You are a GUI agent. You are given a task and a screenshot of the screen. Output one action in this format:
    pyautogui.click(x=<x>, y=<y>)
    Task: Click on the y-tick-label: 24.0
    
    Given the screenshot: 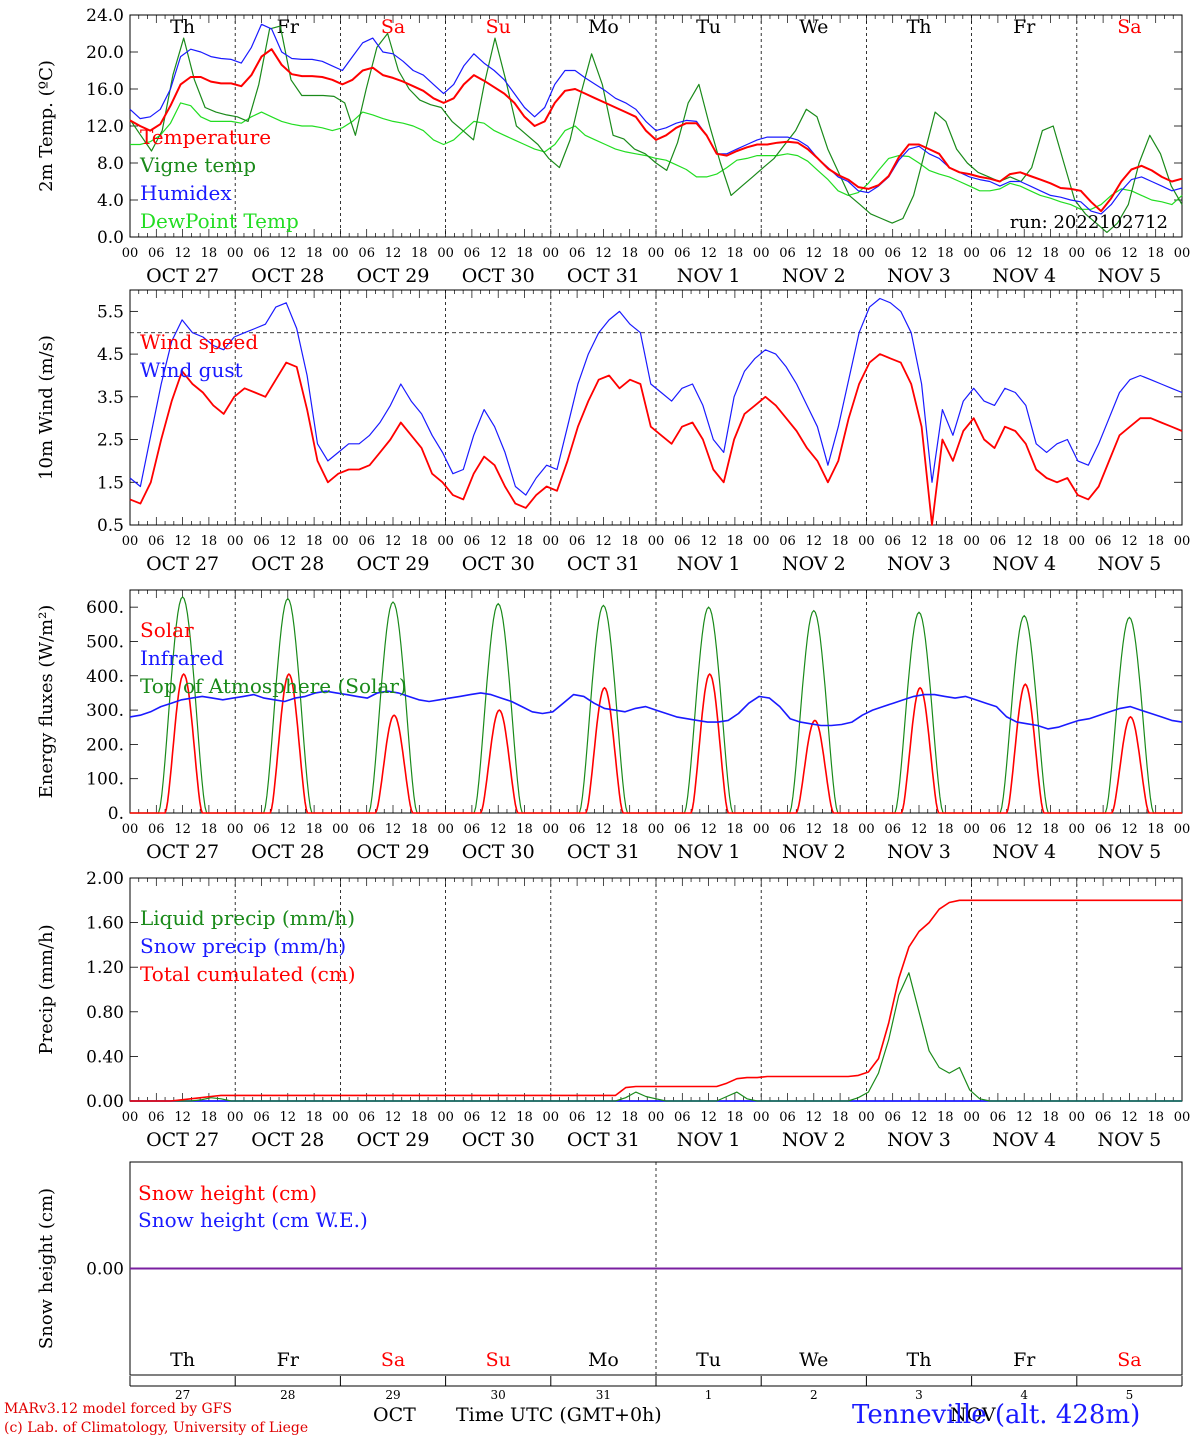 What is the action you would take?
    pyautogui.click(x=105, y=16)
    